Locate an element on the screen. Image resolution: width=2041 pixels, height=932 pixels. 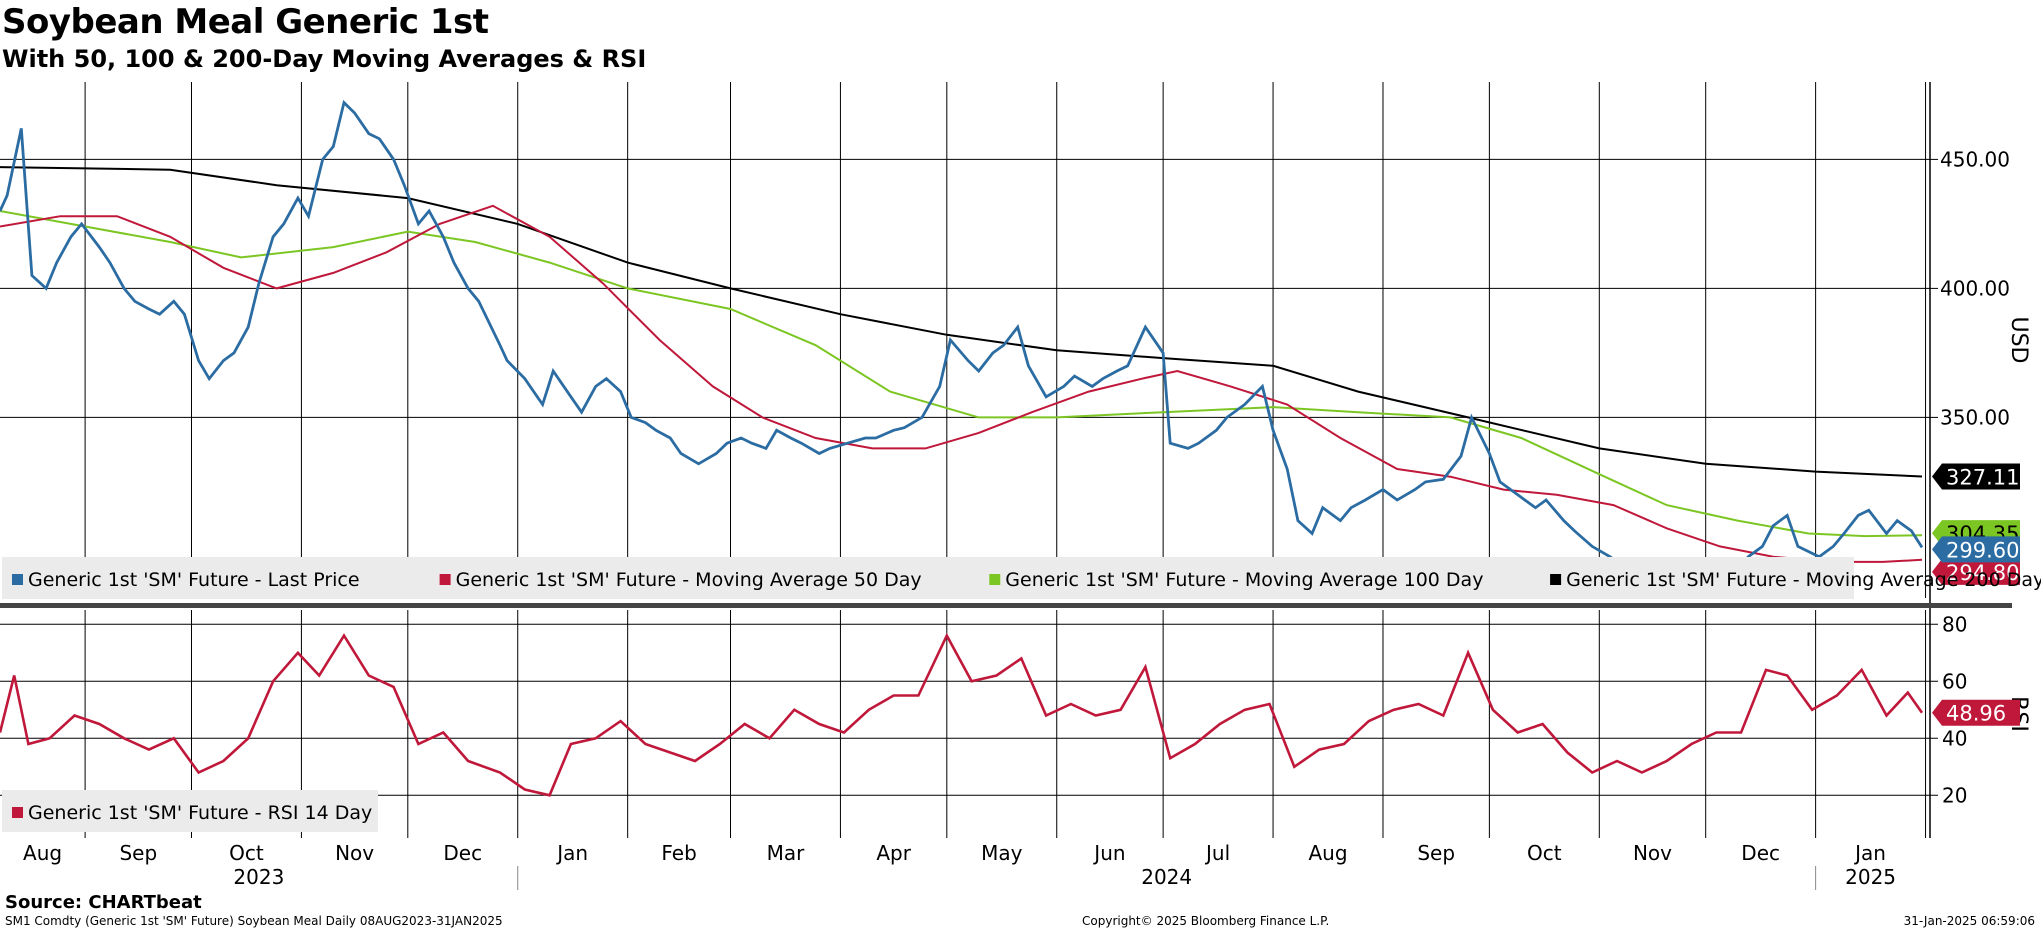
last-label-rsi-text: 48.96 is located at coordinates (1976, 714).